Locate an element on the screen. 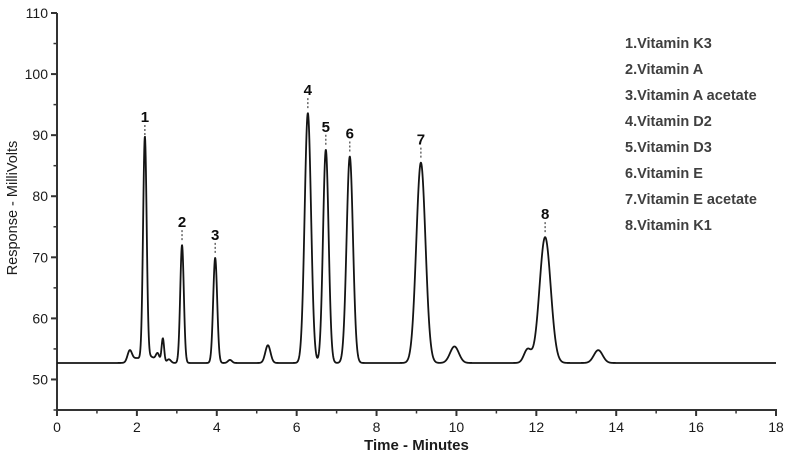  legend-item: 6.Vitamin E is located at coordinates (664, 174).